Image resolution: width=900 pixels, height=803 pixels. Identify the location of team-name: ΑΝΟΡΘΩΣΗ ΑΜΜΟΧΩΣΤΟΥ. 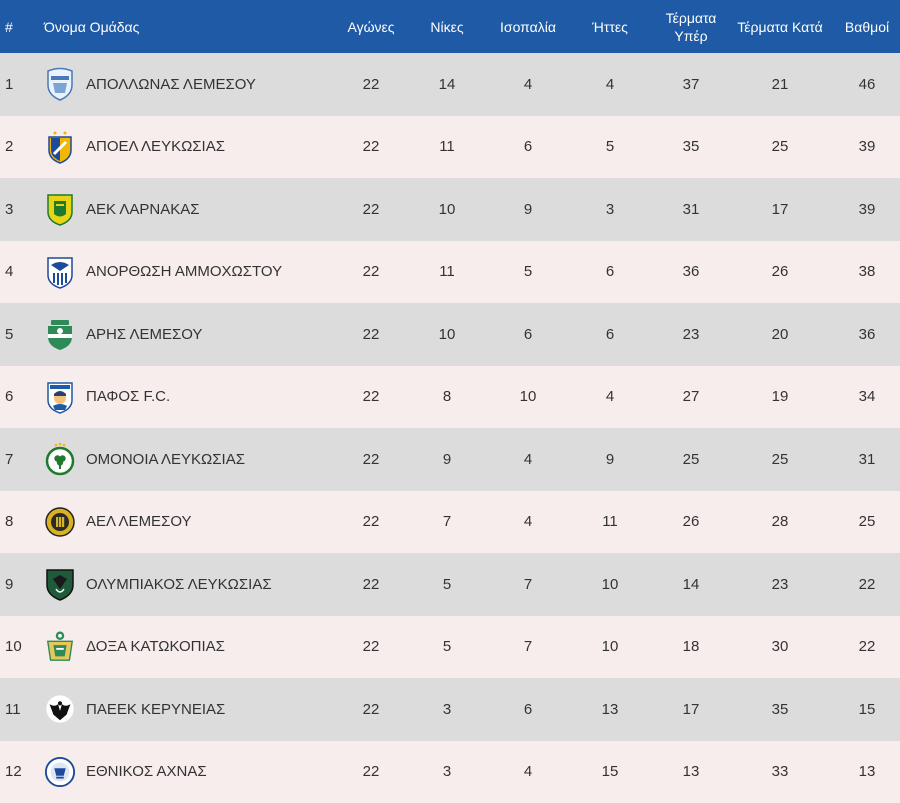
(184, 271).